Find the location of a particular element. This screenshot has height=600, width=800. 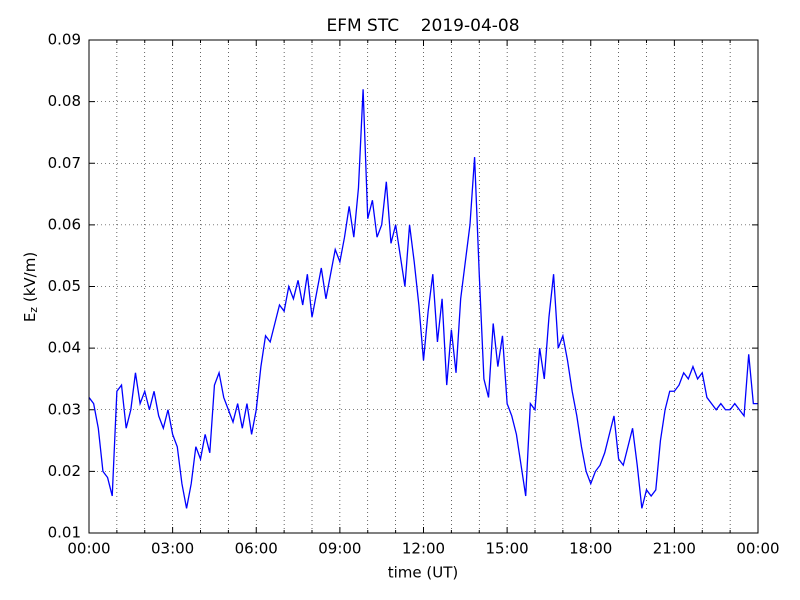

x-axis-label: time (UT) is located at coordinates (423, 573).